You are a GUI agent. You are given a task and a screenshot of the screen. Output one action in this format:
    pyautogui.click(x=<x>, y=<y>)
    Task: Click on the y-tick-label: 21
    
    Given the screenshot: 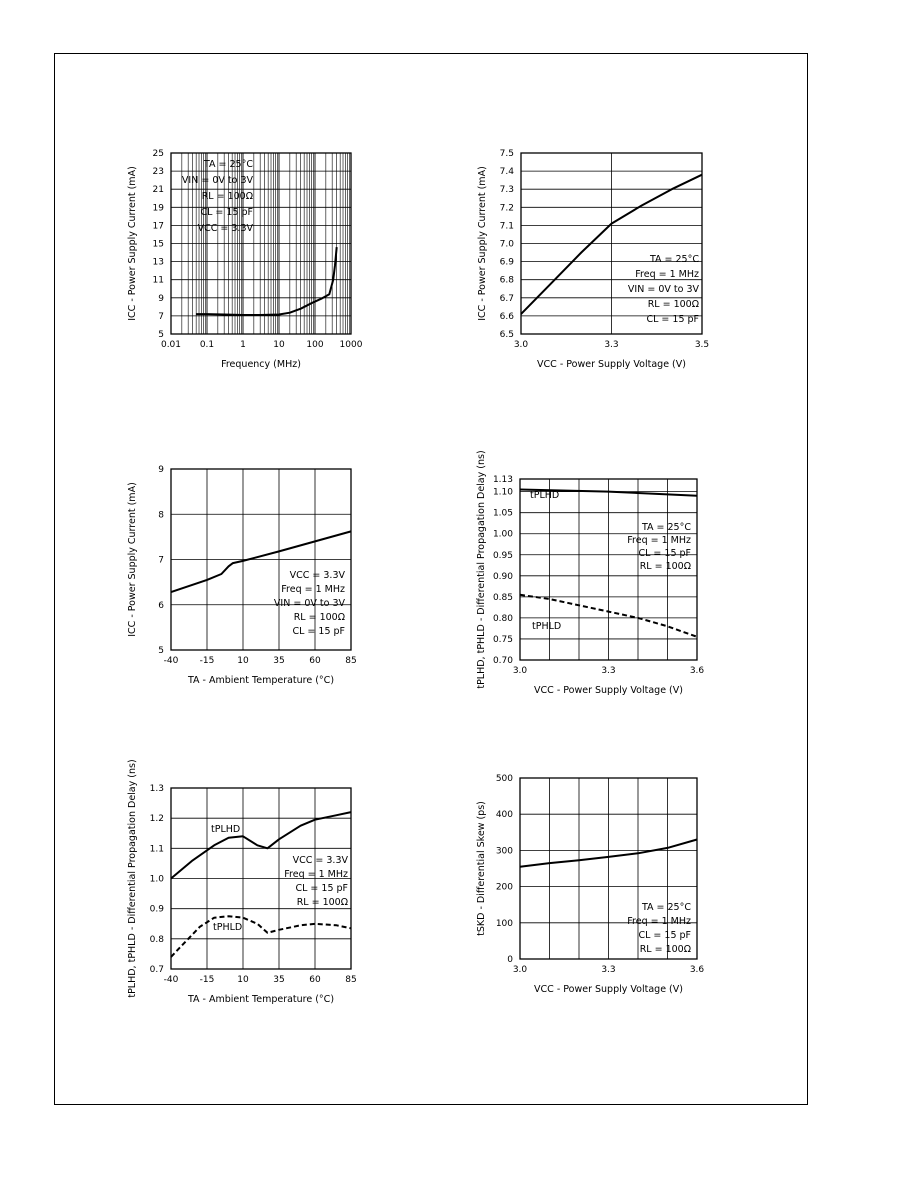 What is the action you would take?
    pyautogui.click(x=158, y=190)
    